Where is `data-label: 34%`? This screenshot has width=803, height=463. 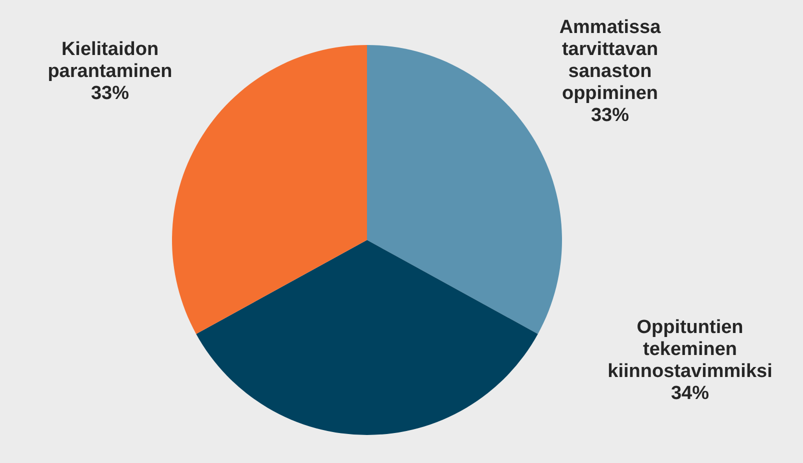
data-label: 34% is located at coordinates (690, 393).